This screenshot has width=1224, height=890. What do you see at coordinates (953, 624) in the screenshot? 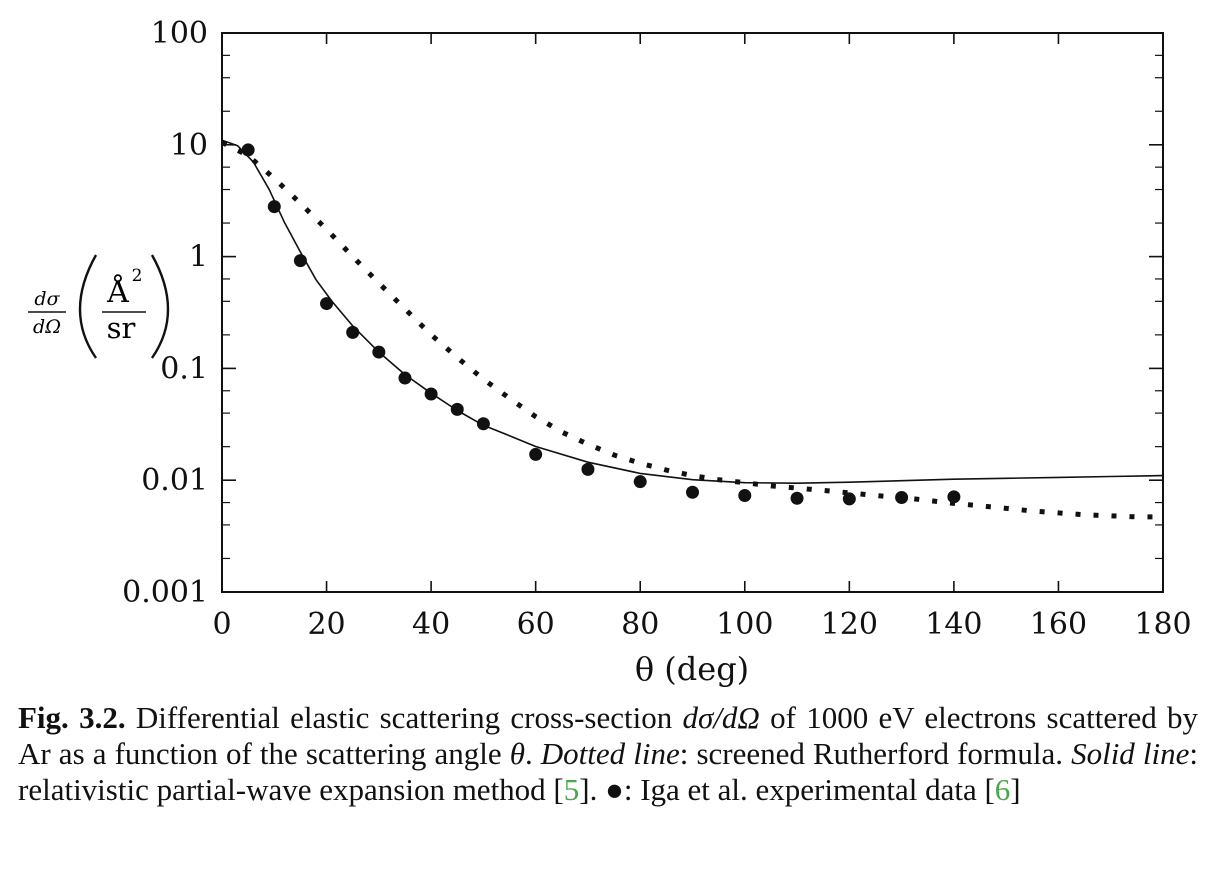
I see `x-tick-label: 140` at bounding box center [953, 624].